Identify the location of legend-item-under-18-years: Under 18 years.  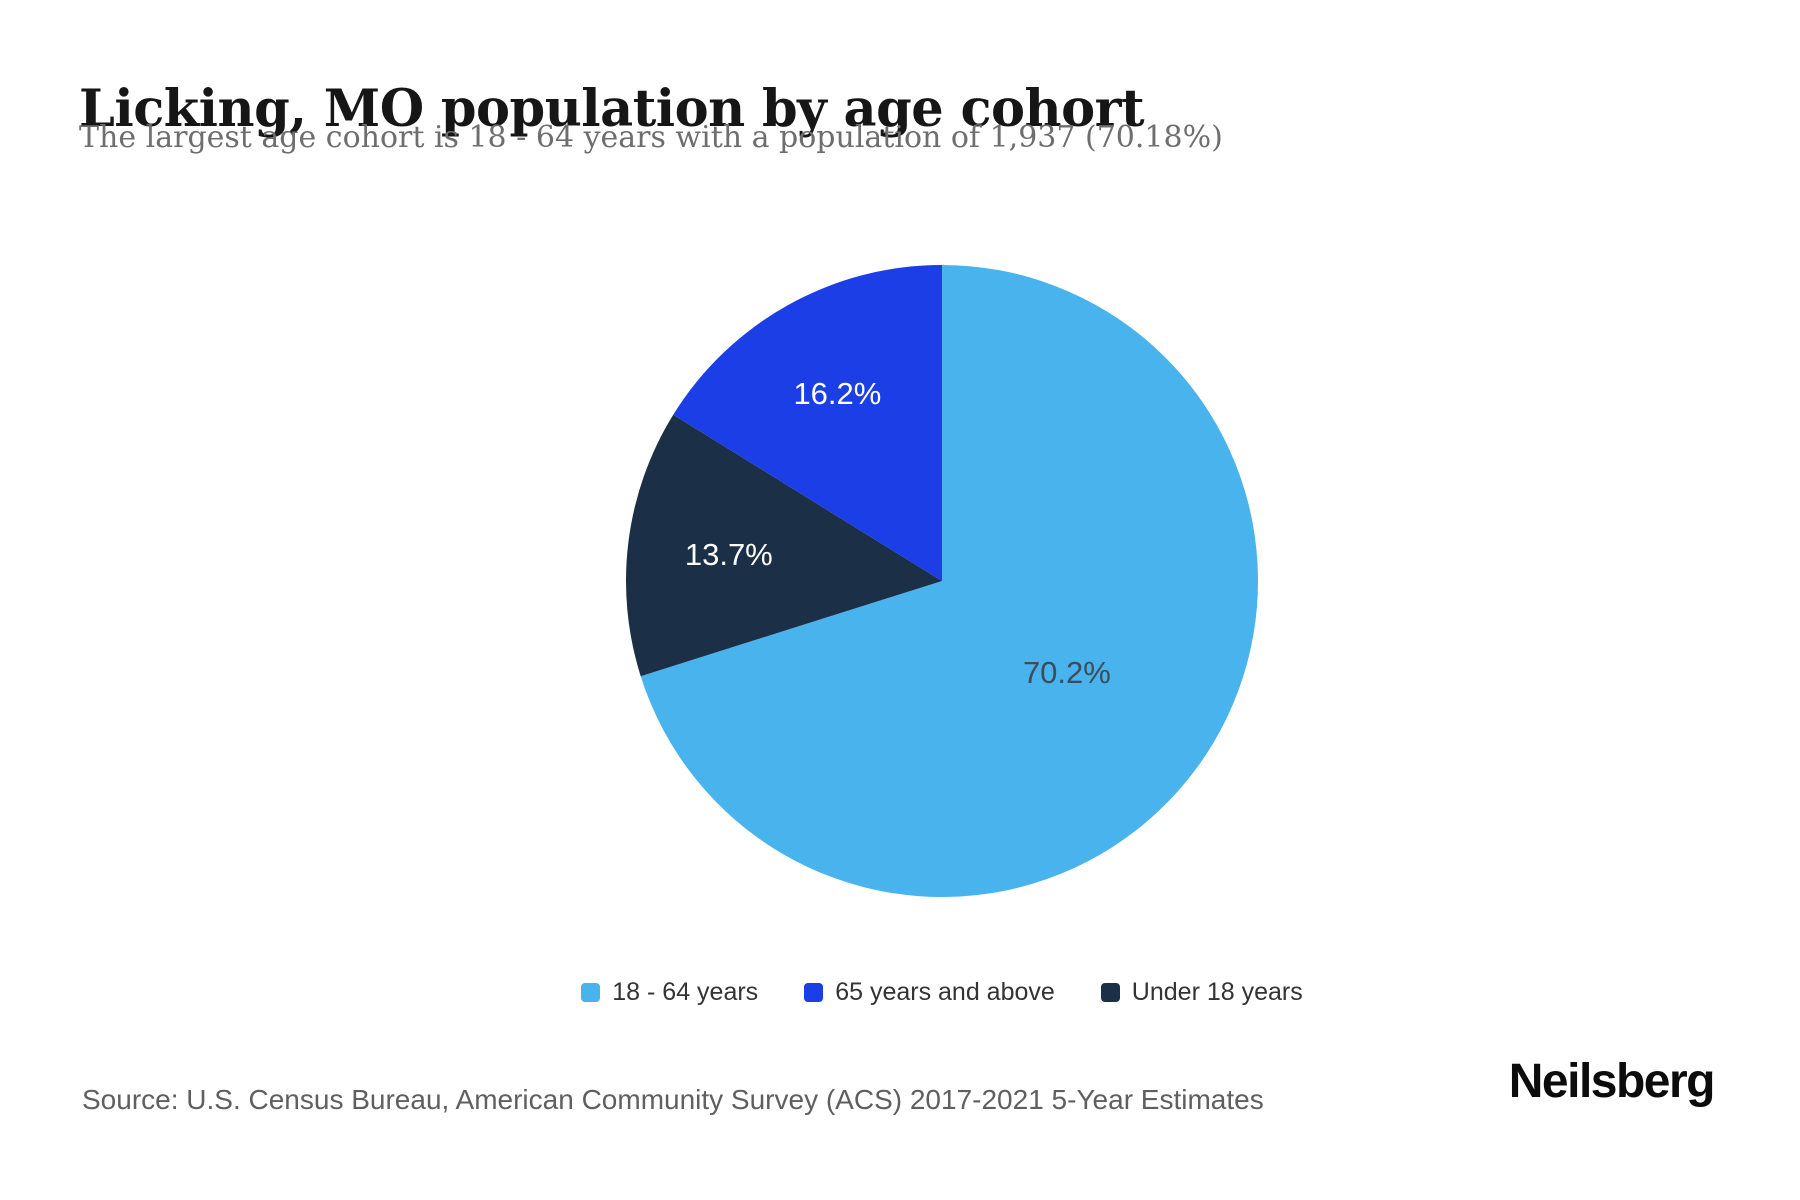
(1201, 992).